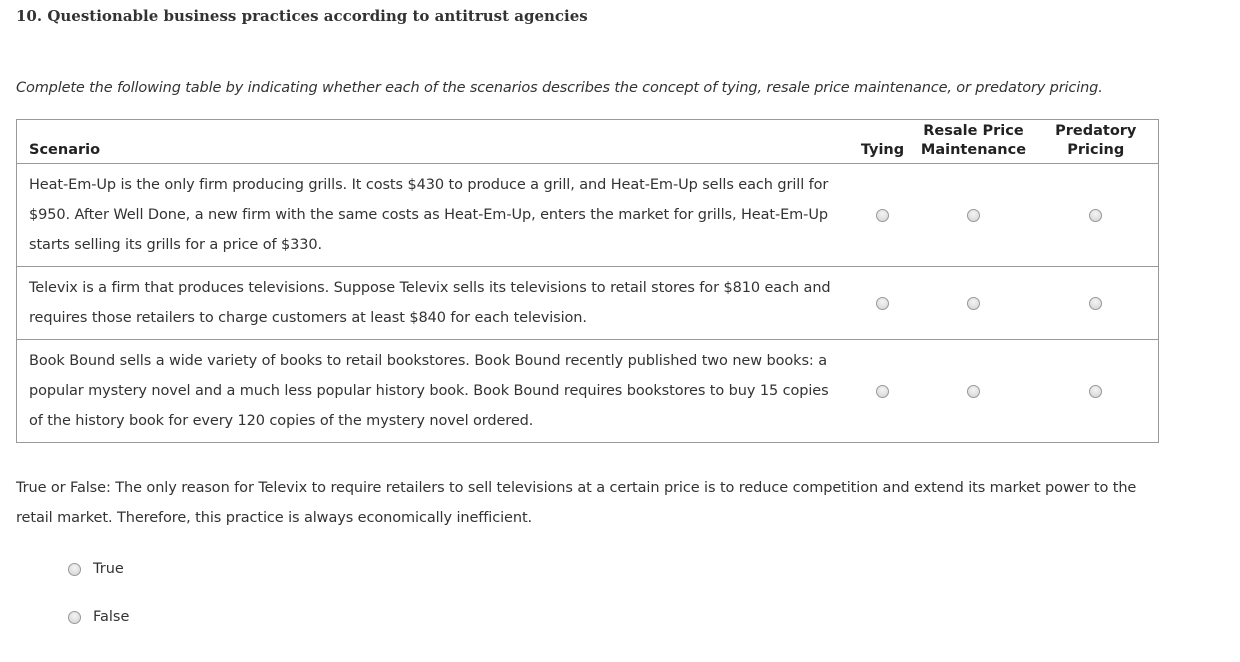 The height and width of the screenshot is (662, 1240). Describe the element at coordinates (108, 569) in the screenshot. I see `option-true-label: True` at that location.